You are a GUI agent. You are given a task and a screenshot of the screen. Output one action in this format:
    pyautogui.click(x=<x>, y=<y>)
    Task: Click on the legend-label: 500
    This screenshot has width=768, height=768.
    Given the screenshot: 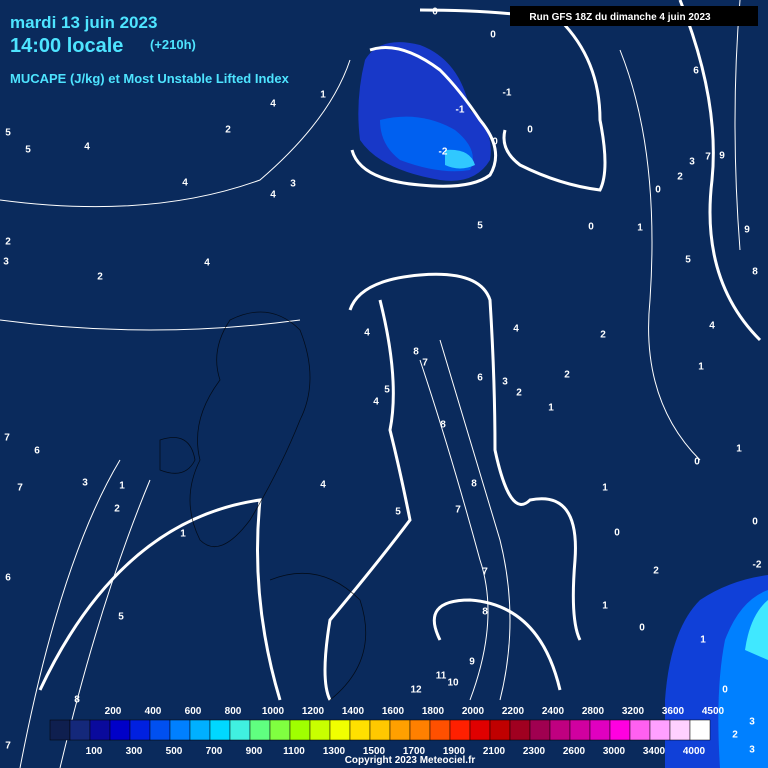 What is the action you would take?
    pyautogui.click(x=174, y=751)
    